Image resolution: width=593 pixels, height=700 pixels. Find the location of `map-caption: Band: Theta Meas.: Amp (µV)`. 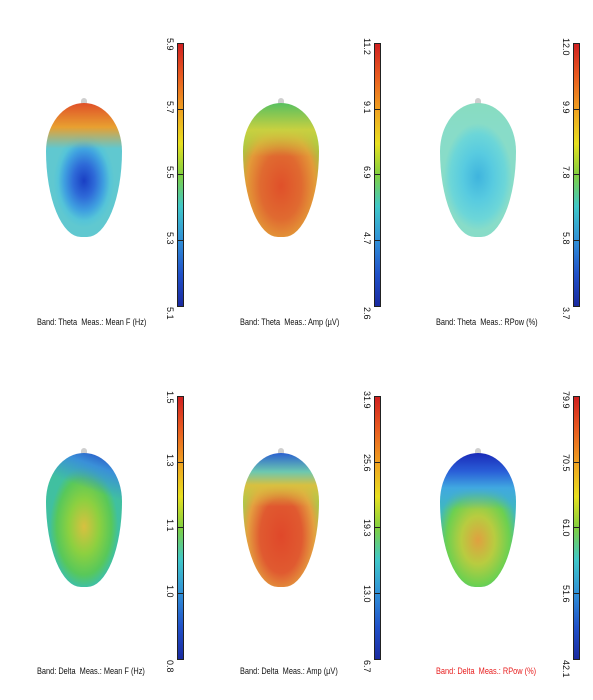

map-caption: Band: Theta Meas.: Amp (µV) is located at coordinates (289, 322).